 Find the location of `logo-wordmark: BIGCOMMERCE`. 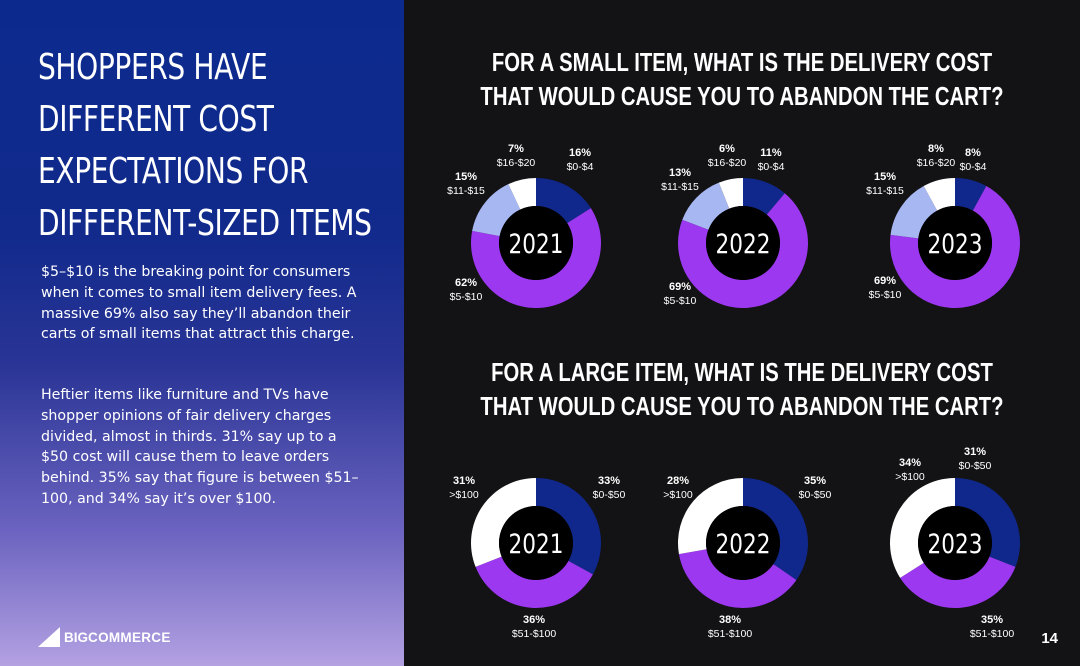

logo-wordmark: BIGCOMMERCE is located at coordinates (117, 637).